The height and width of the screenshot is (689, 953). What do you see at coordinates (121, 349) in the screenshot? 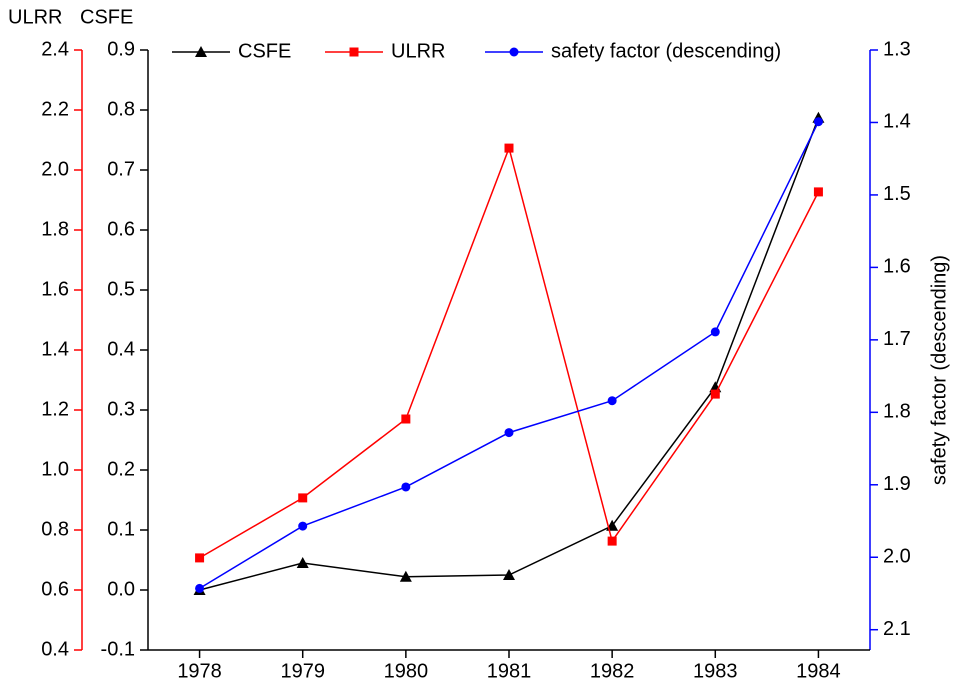
I see `y-tick-label: 0.4` at bounding box center [121, 349].